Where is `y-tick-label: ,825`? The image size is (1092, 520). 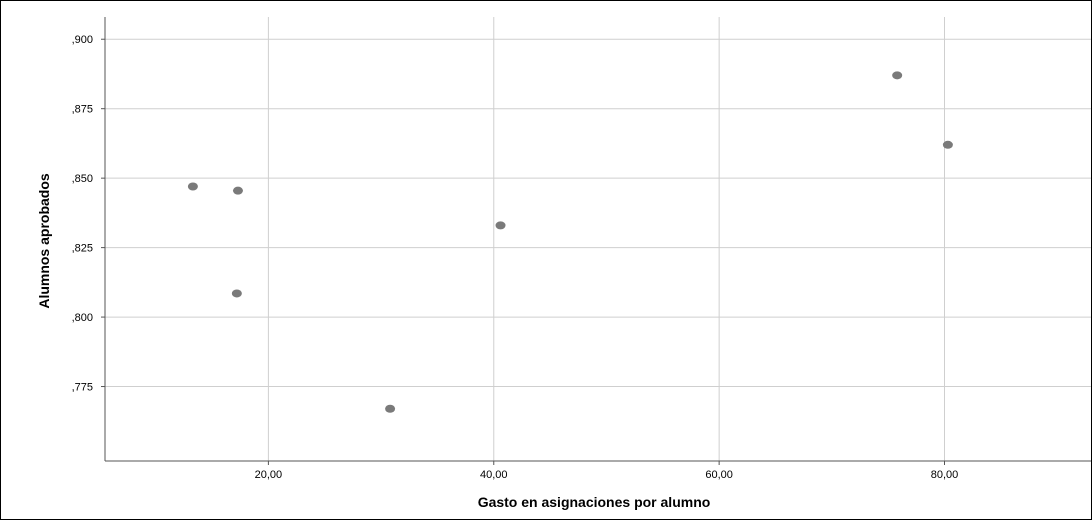
y-tick-label: ,825 is located at coordinates (82, 249).